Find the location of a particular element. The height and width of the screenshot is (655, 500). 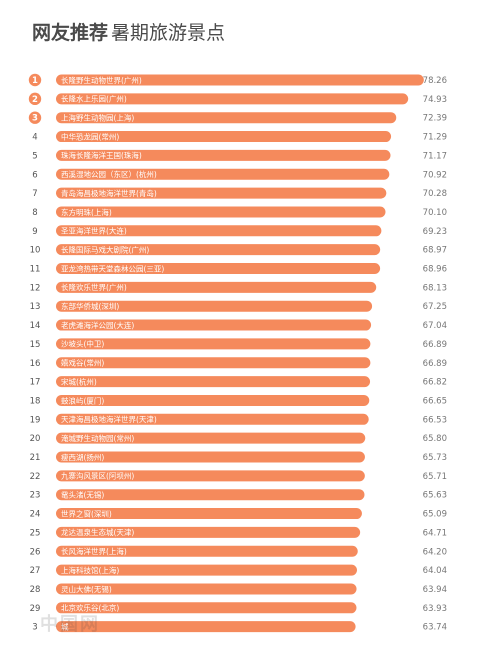

rank-number: 13 is located at coordinates (35, 307).